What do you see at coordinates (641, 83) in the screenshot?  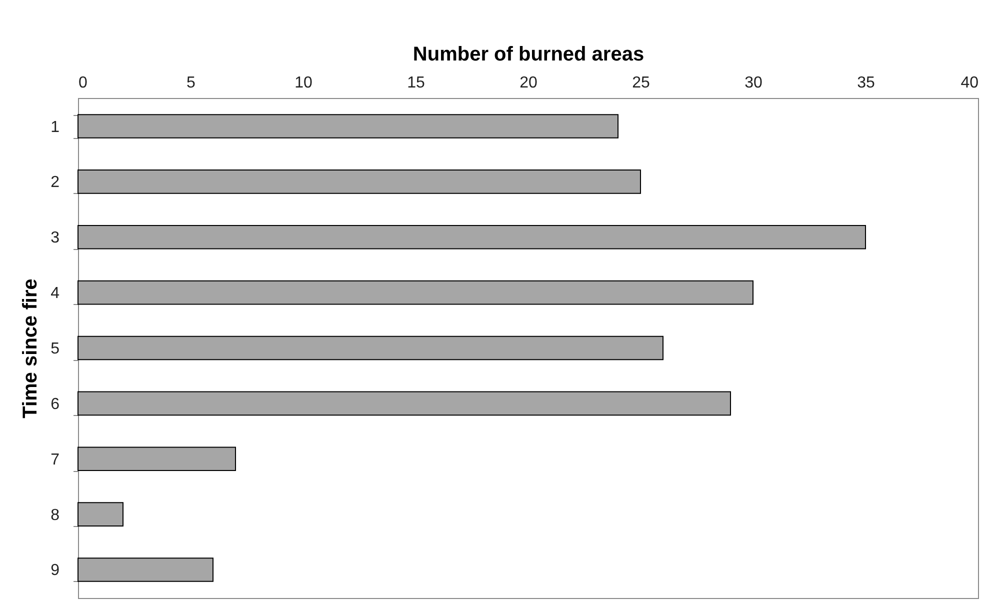 I see `x-tick-label: 25` at bounding box center [641, 83].